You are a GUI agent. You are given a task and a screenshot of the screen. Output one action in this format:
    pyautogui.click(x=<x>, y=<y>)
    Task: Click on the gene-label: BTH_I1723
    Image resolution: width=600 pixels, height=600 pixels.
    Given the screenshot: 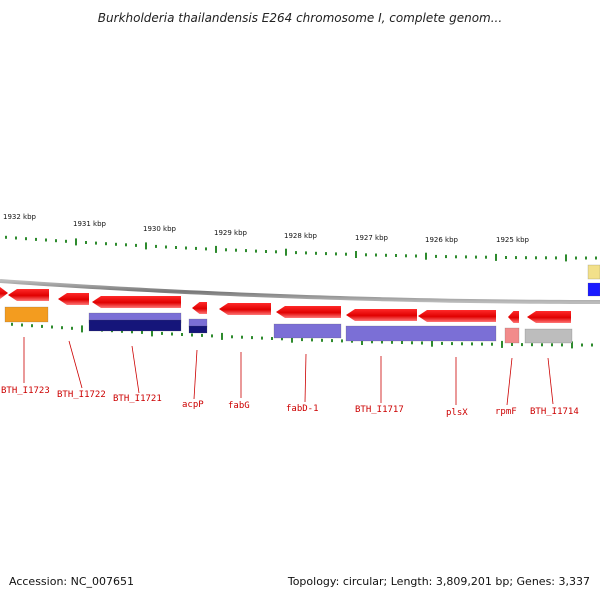 What is the action you would take?
    pyautogui.click(x=25, y=391)
    